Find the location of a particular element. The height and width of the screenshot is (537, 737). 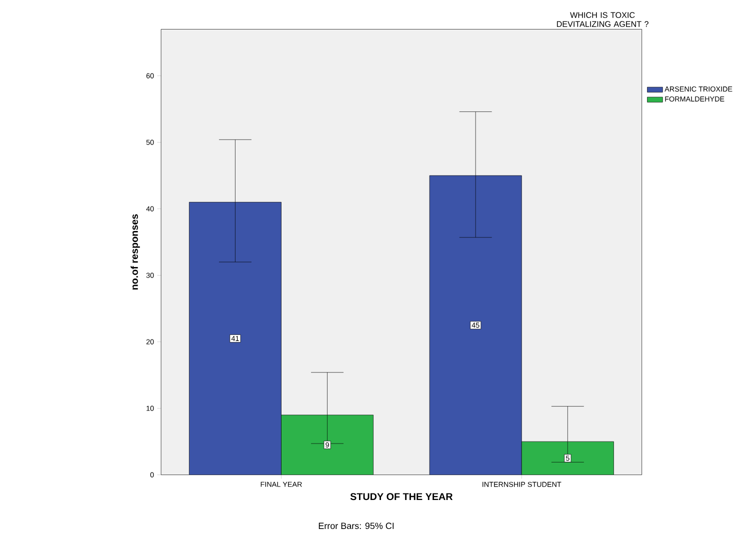

y-axis-title: no.of responses is located at coordinates (135, 252).